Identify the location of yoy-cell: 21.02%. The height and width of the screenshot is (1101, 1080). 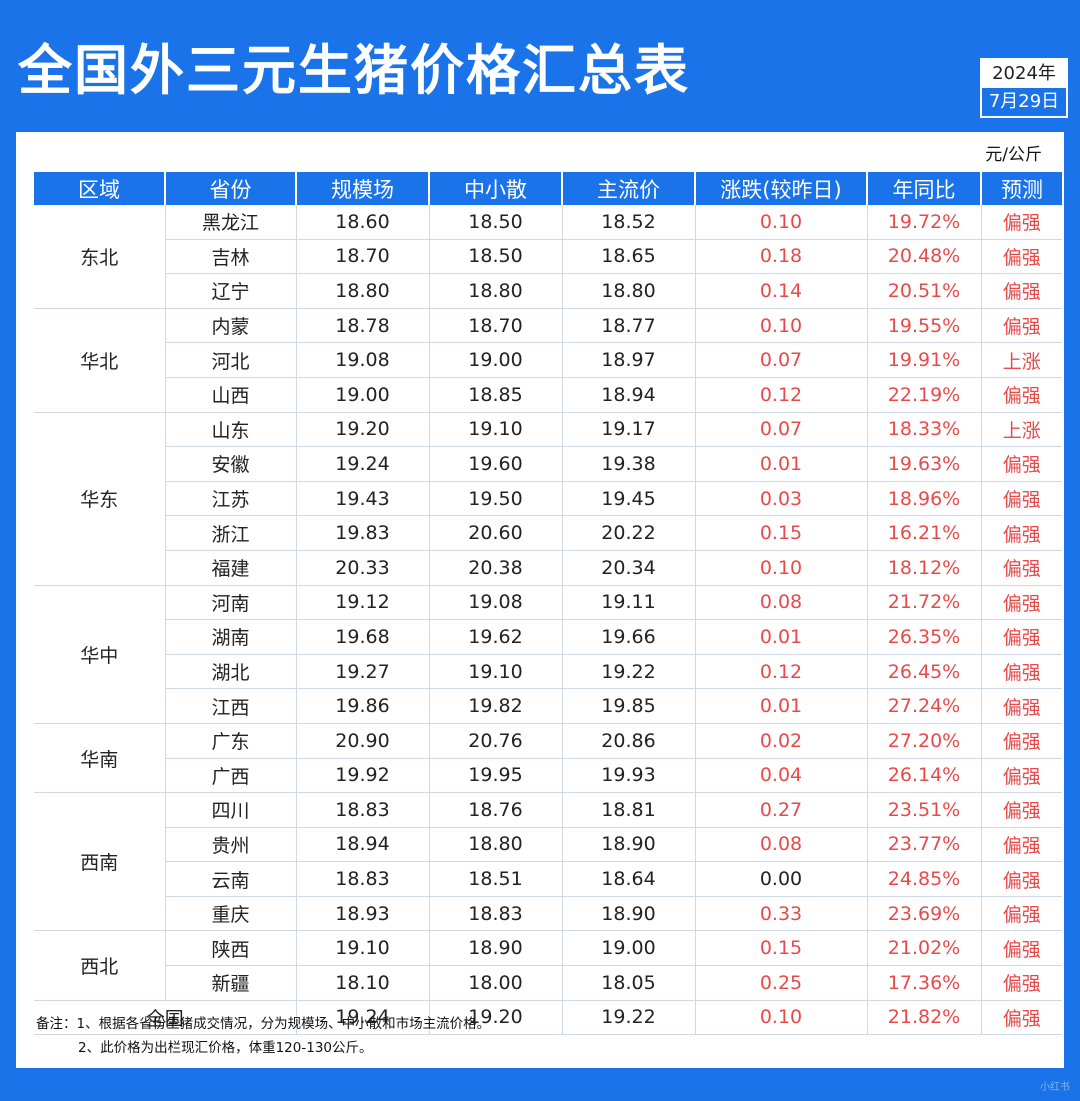
(923, 948).